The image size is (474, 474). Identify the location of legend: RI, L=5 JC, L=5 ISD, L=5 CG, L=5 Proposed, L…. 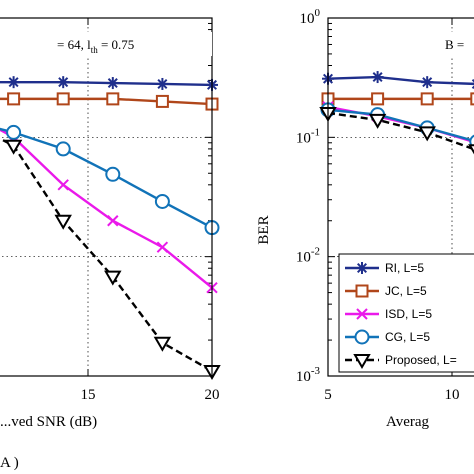
(406, 313).